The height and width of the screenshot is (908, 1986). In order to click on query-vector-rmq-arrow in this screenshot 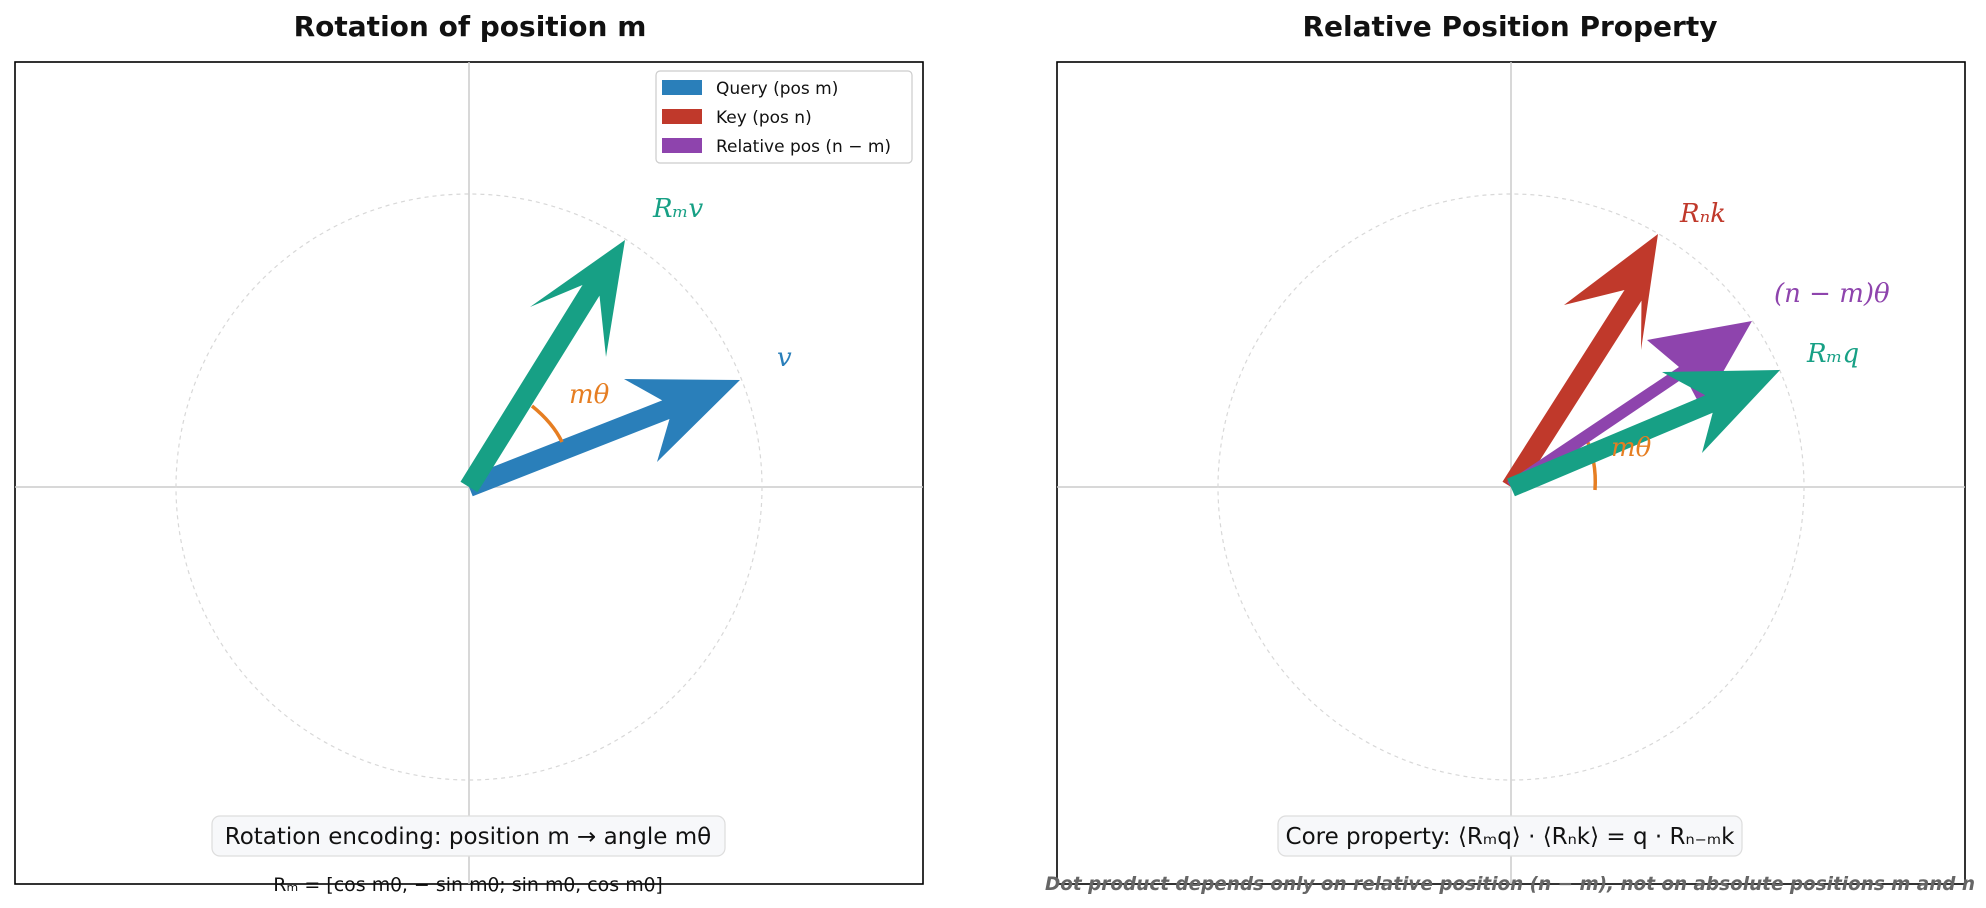, I will do `click(1643, 433)`.